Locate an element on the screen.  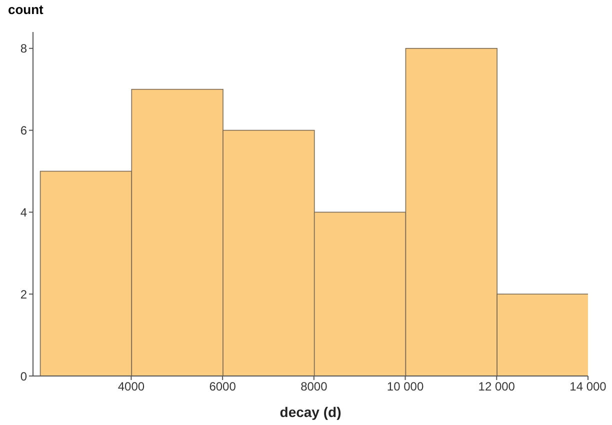
y-axis-title: count is located at coordinates (26, 9).